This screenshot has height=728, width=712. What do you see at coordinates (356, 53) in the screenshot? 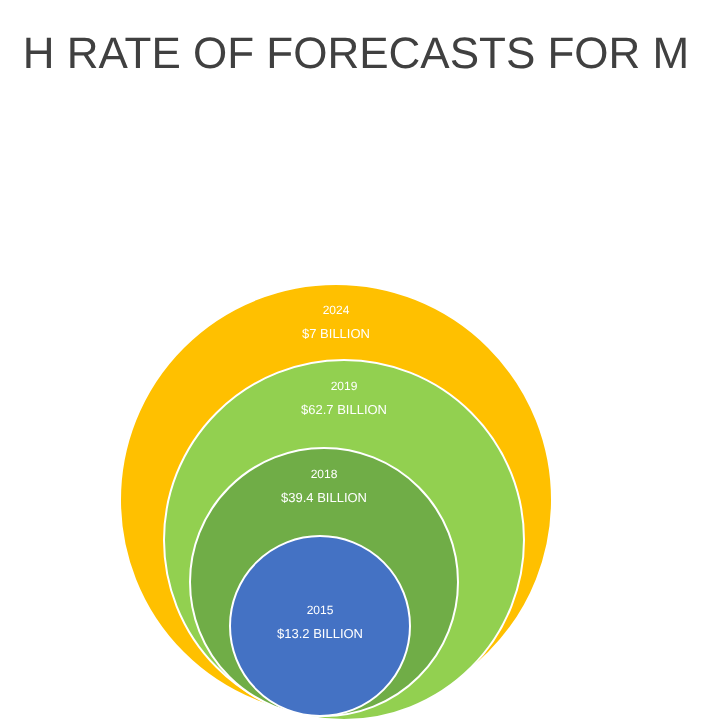
I see `text: H RATE OF FORECASTS FOR M` at bounding box center [356, 53].